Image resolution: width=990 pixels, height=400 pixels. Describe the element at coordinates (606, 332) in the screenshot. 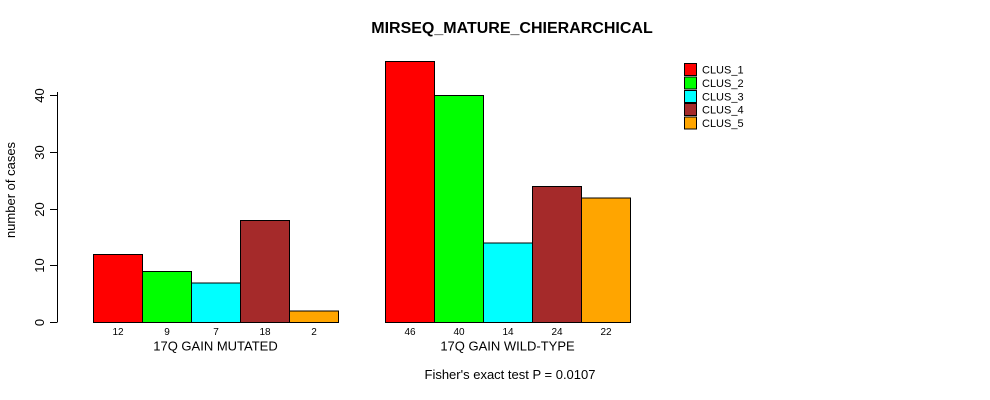

I see `bar-value-label: 22` at that location.